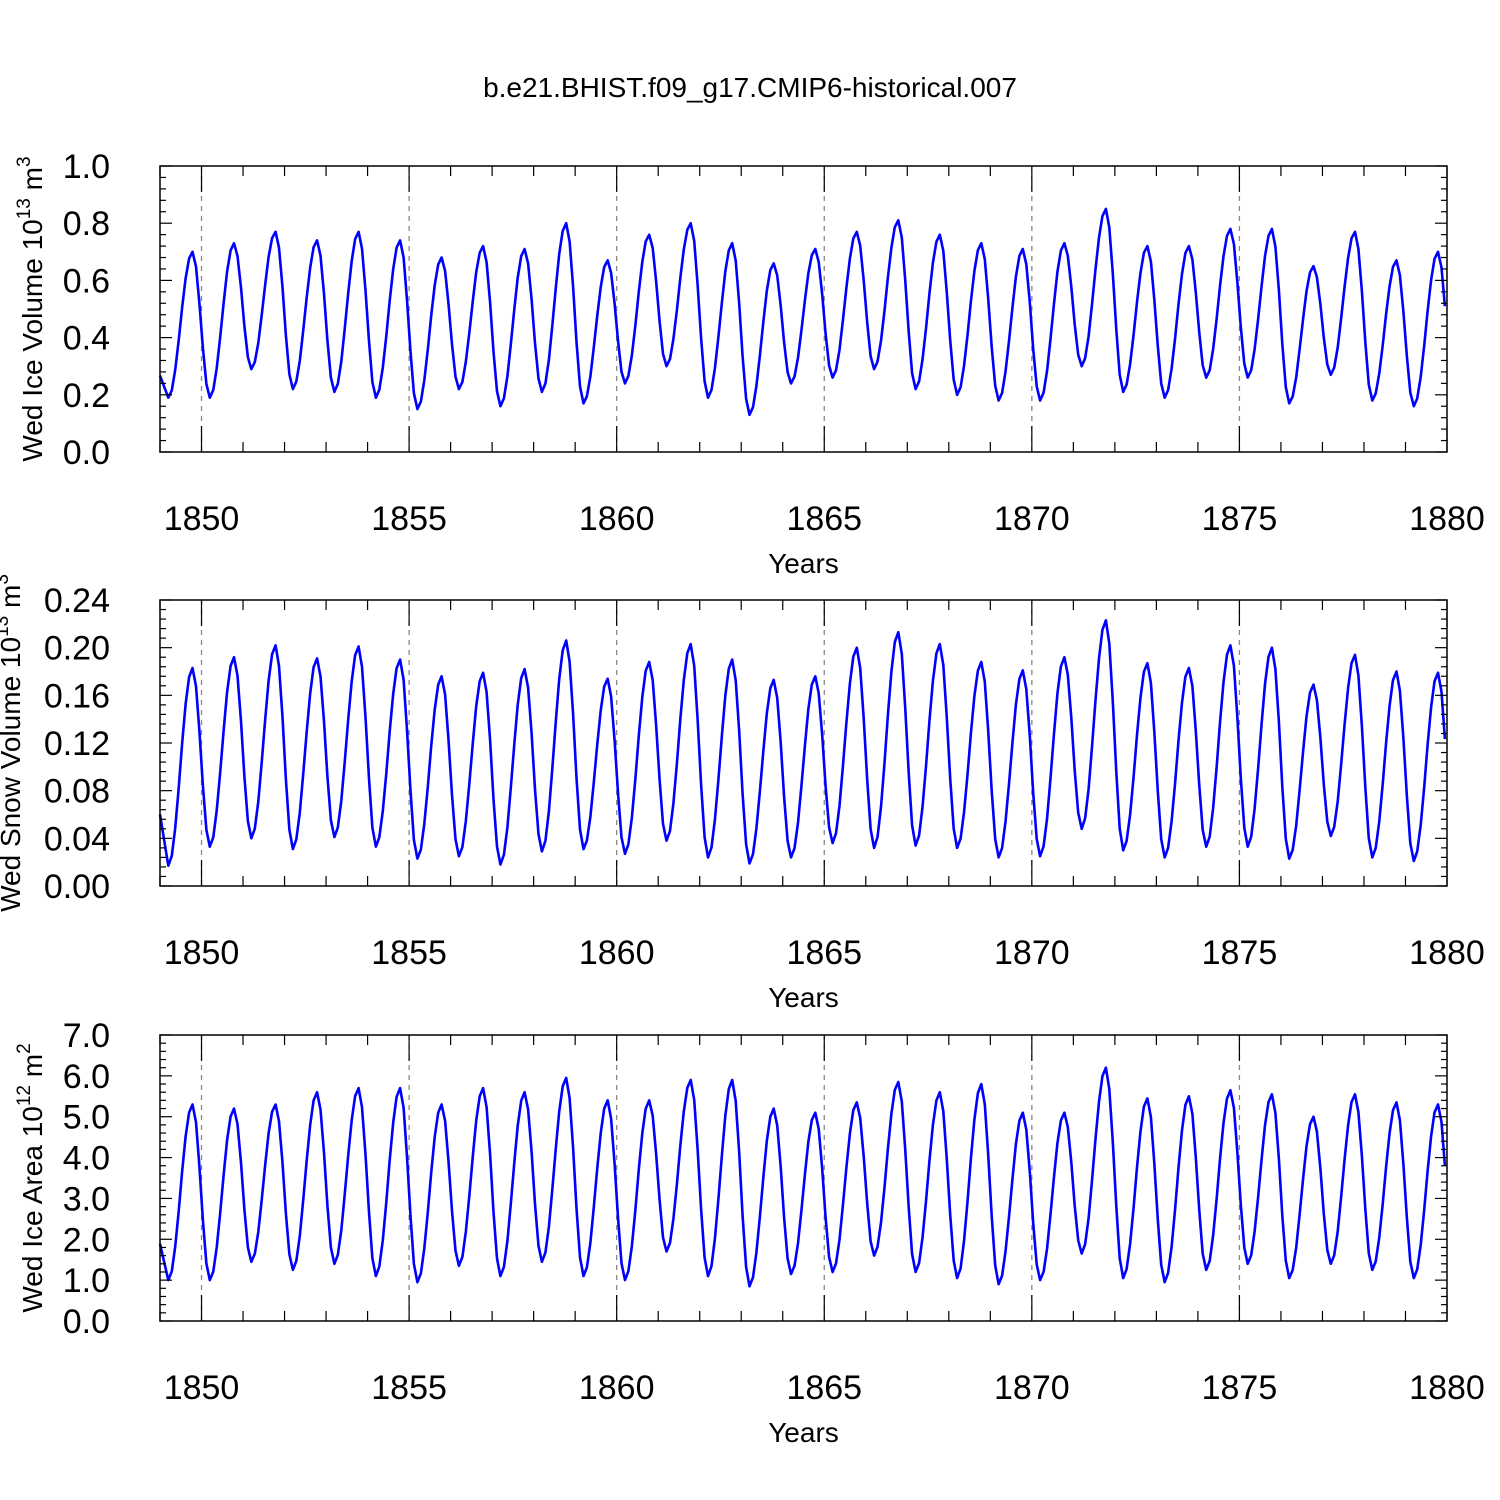 The height and width of the screenshot is (1500, 1500). Describe the element at coordinates (13, 743) in the screenshot. I see `y-axis-title: Wed Snow Volume 1013 m3` at that location.